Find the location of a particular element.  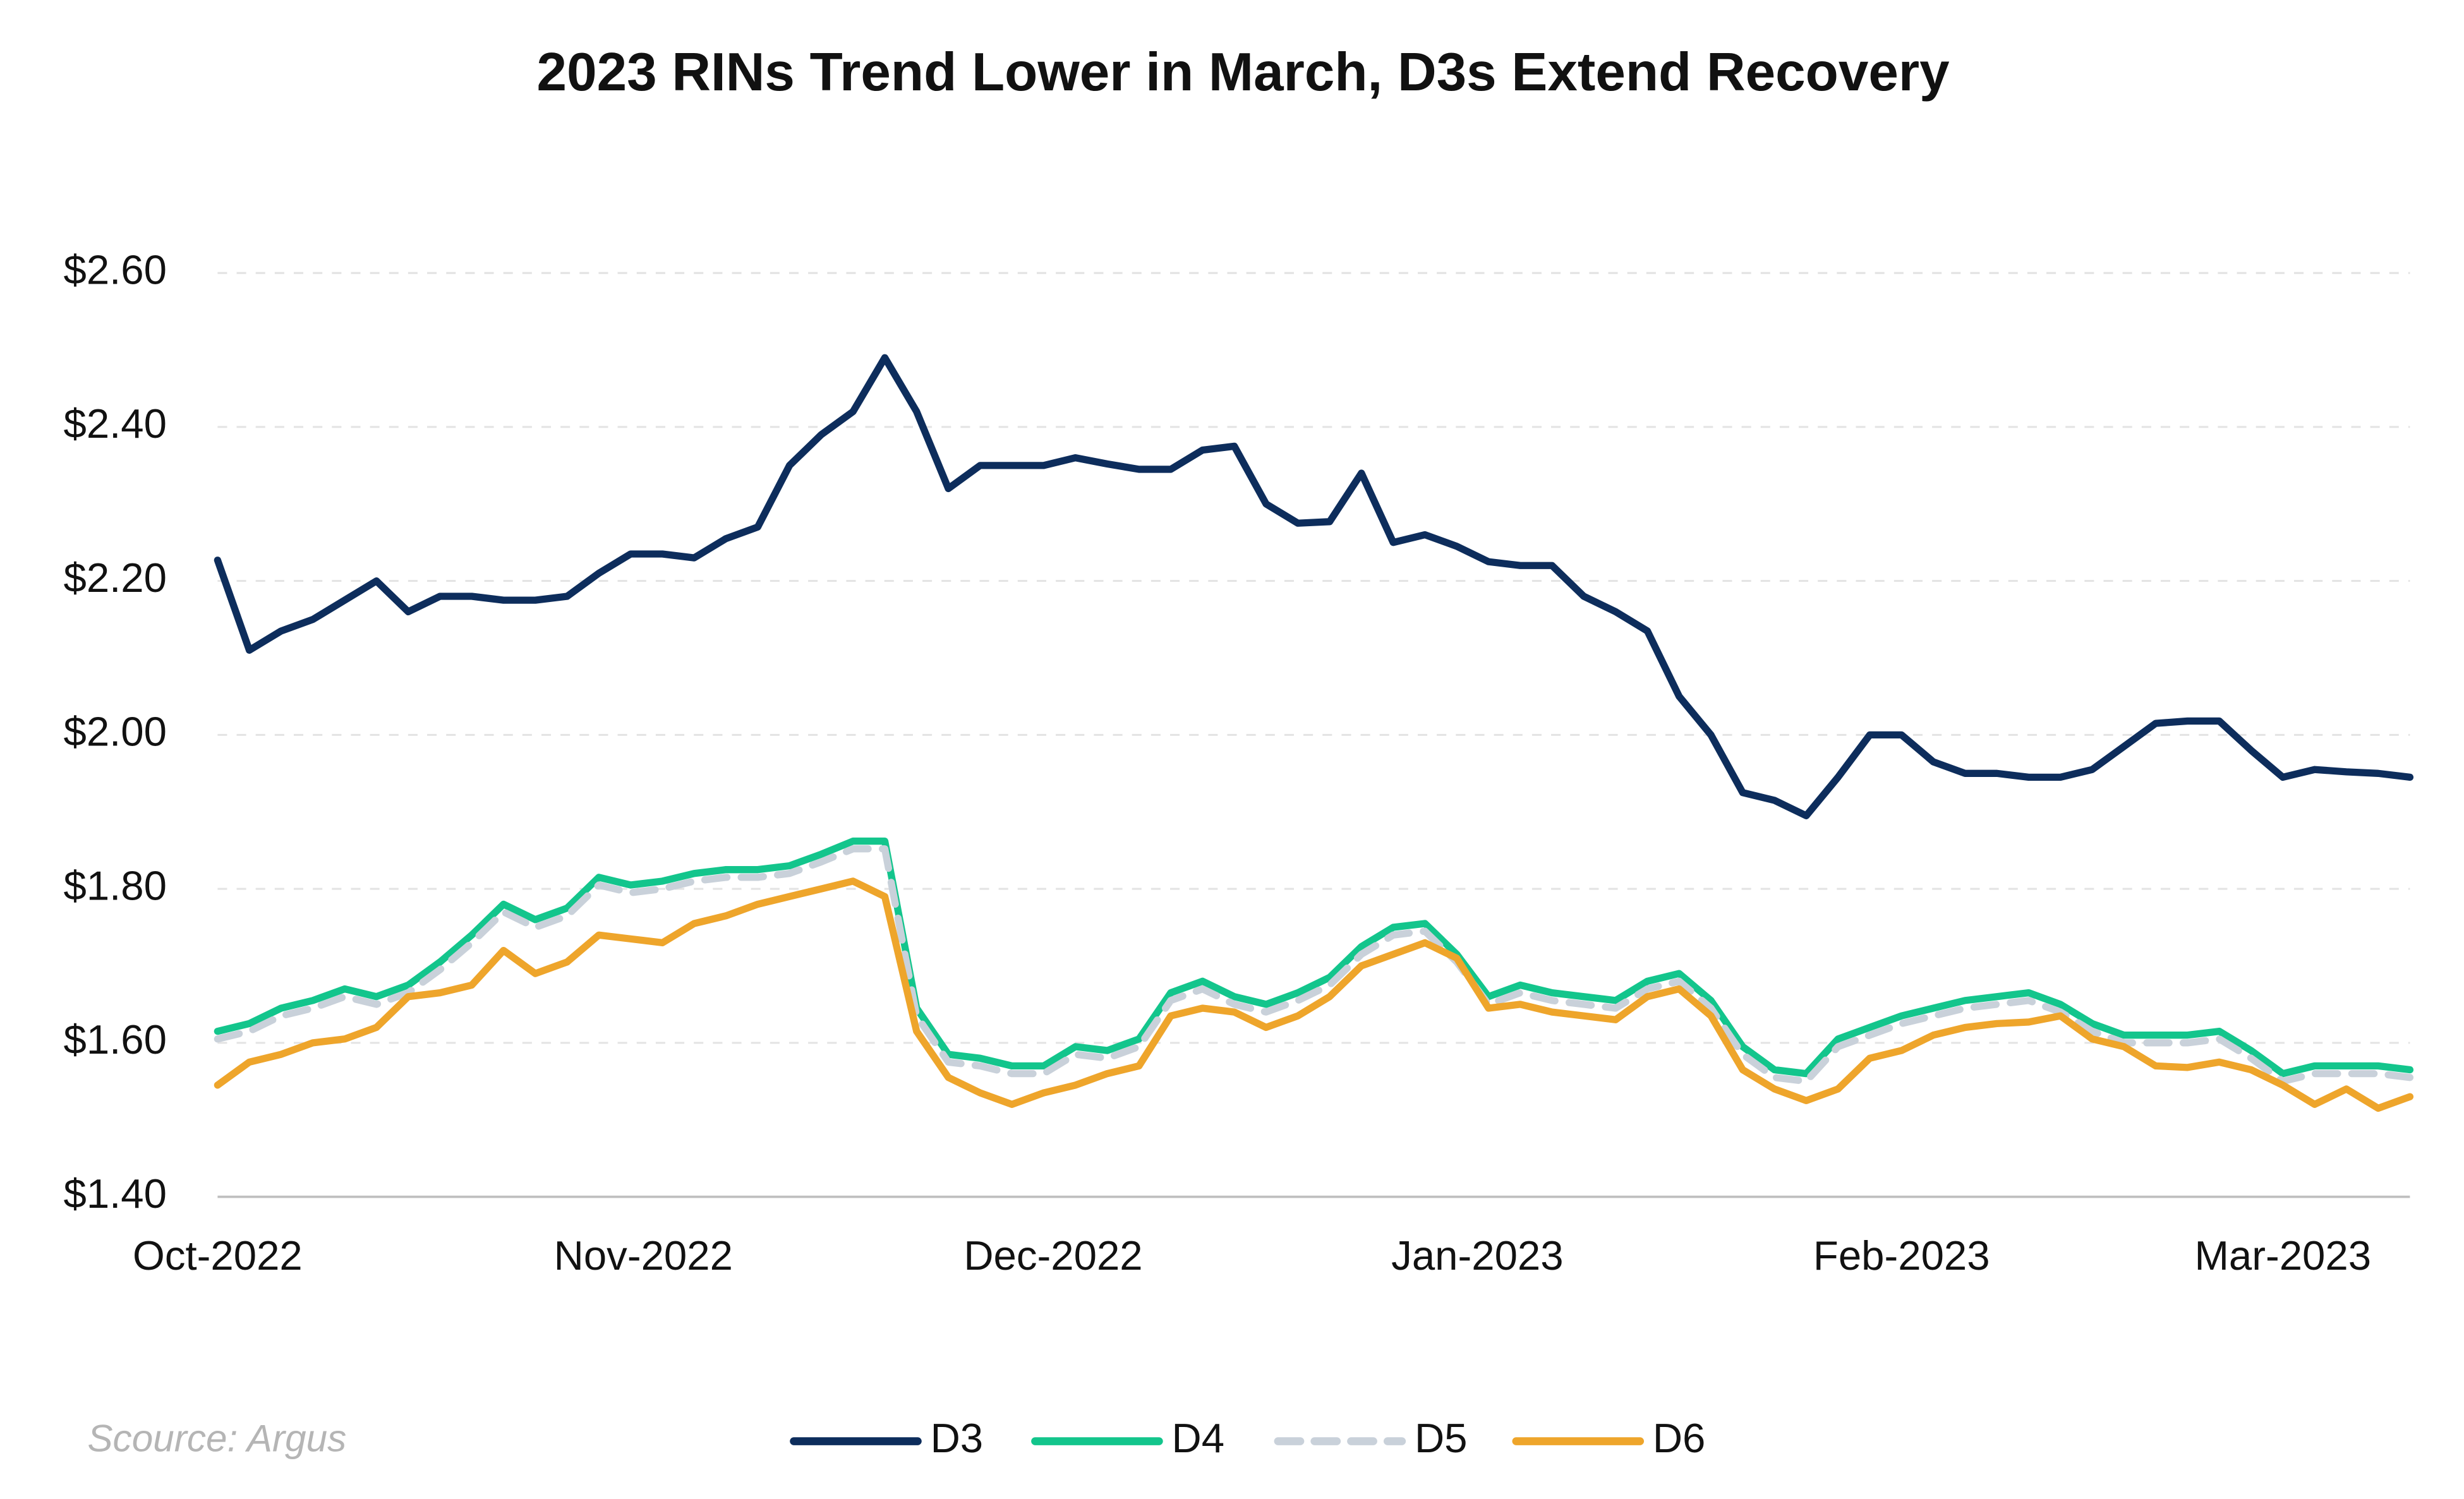

y-tick-label: $2.60 is located at coordinates (114, 269).